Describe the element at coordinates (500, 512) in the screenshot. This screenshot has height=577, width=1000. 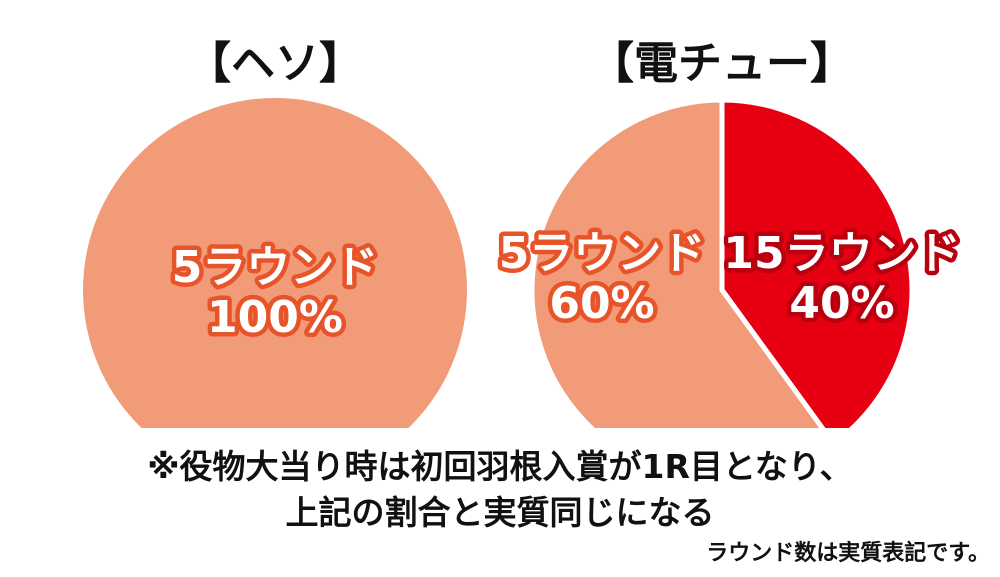
I see `note-line-2: 上記の割合と実質同じになる` at that location.